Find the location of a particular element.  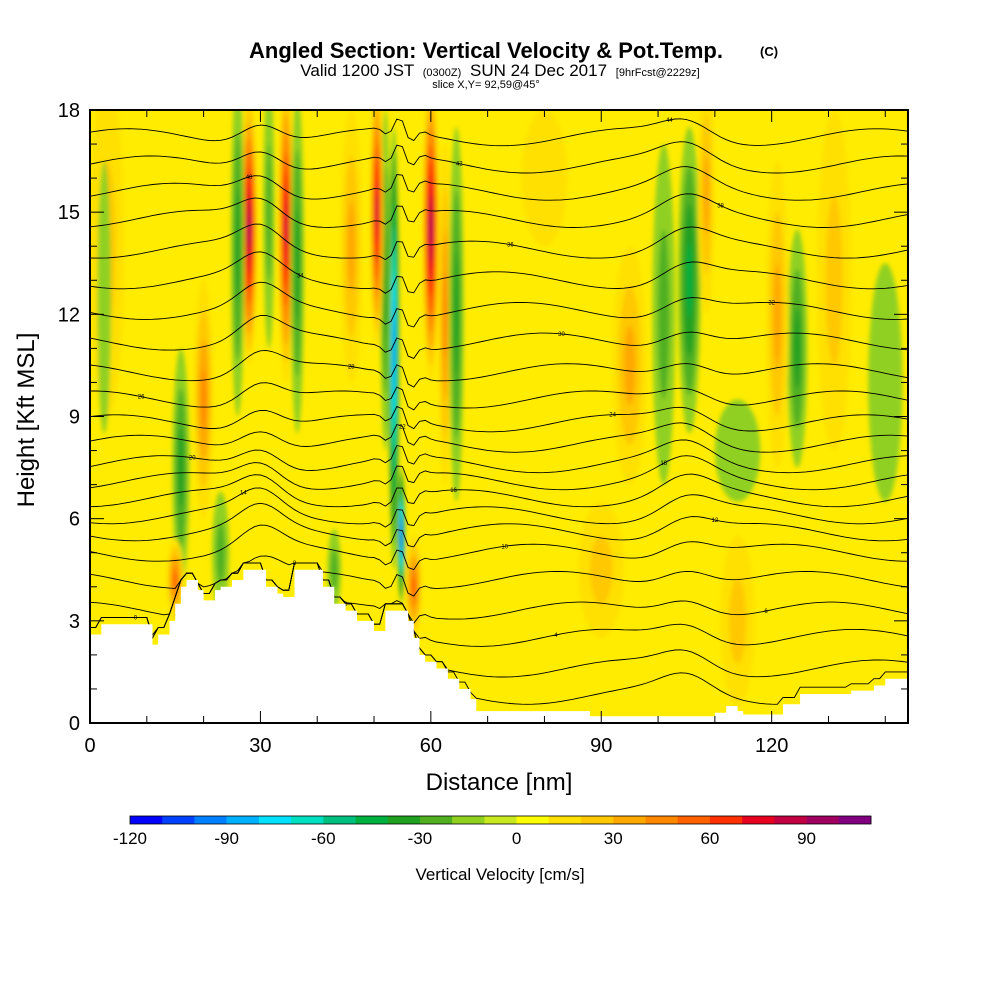

colorbar-tick-labels: -120 -90 -60 -30 0 30 60 90 is located at coordinates (464, 838).